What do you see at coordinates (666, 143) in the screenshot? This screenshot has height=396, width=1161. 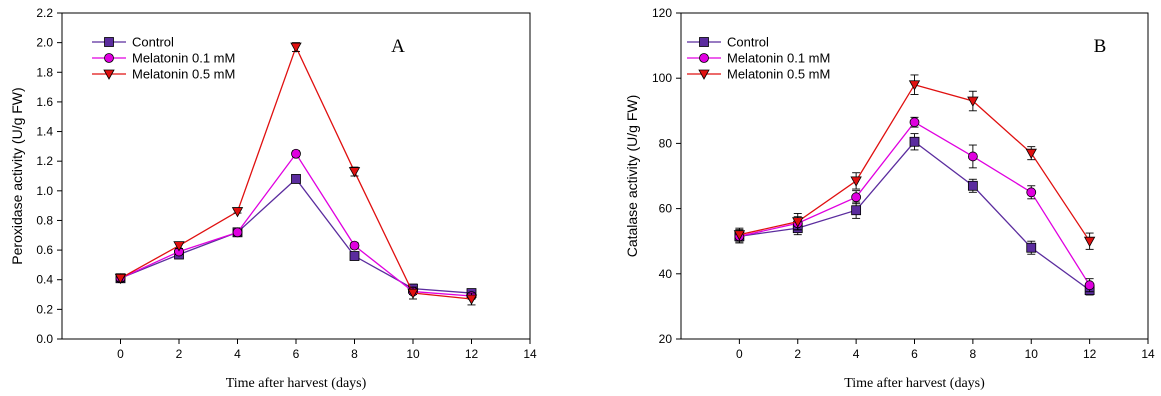 I see `y-tick-label: 80` at bounding box center [666, 143].